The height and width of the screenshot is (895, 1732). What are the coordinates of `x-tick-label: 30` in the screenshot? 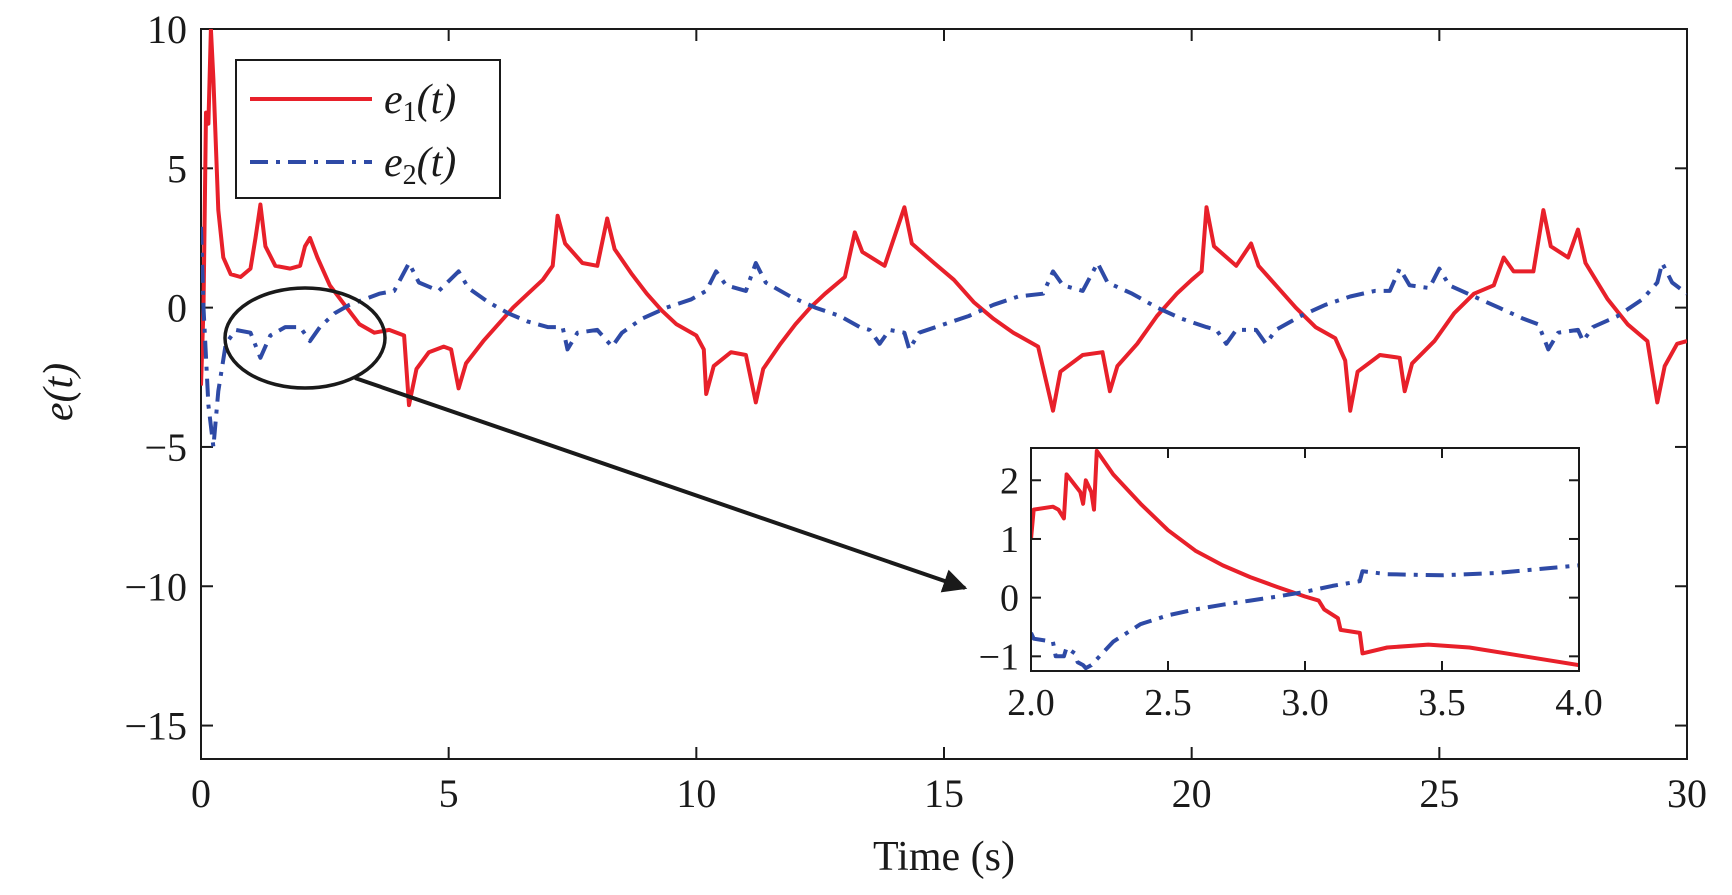 It's located at (1687, 793).